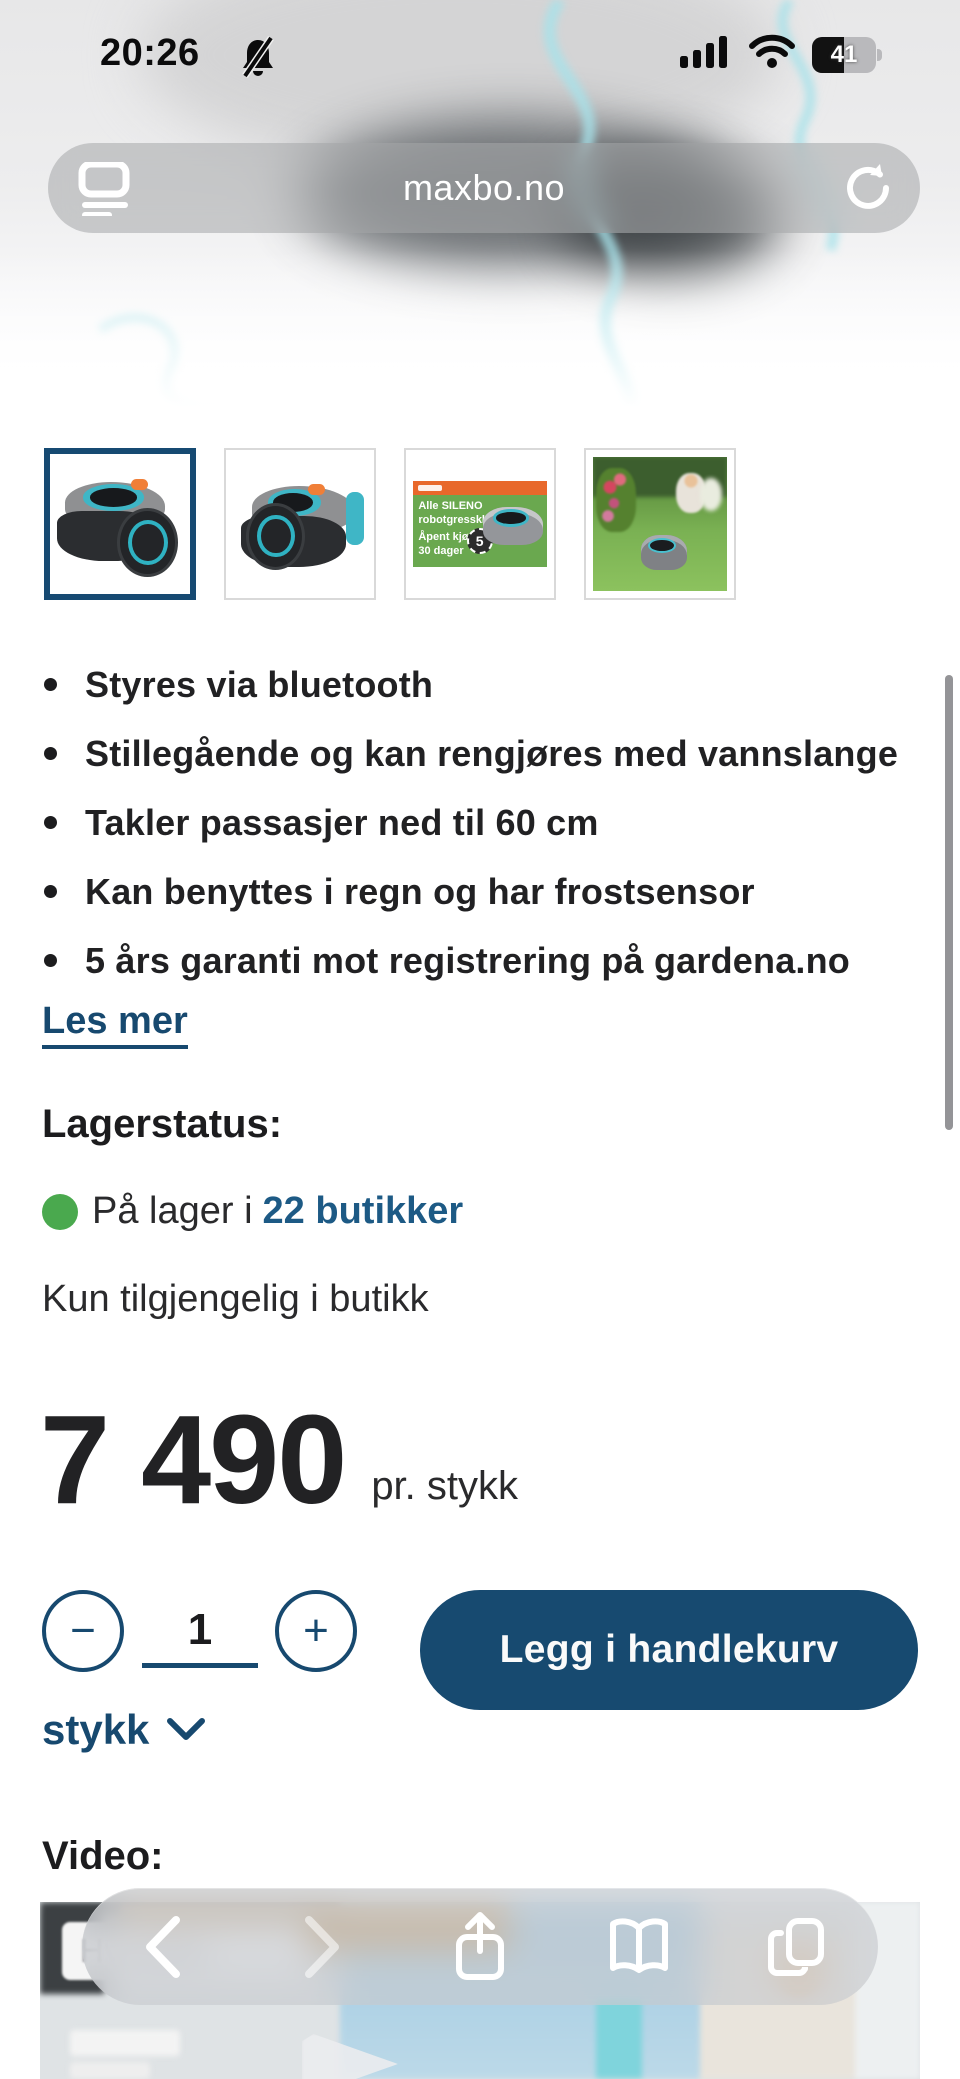  I want to click on chevron-left-icon, so click(163, 1946).